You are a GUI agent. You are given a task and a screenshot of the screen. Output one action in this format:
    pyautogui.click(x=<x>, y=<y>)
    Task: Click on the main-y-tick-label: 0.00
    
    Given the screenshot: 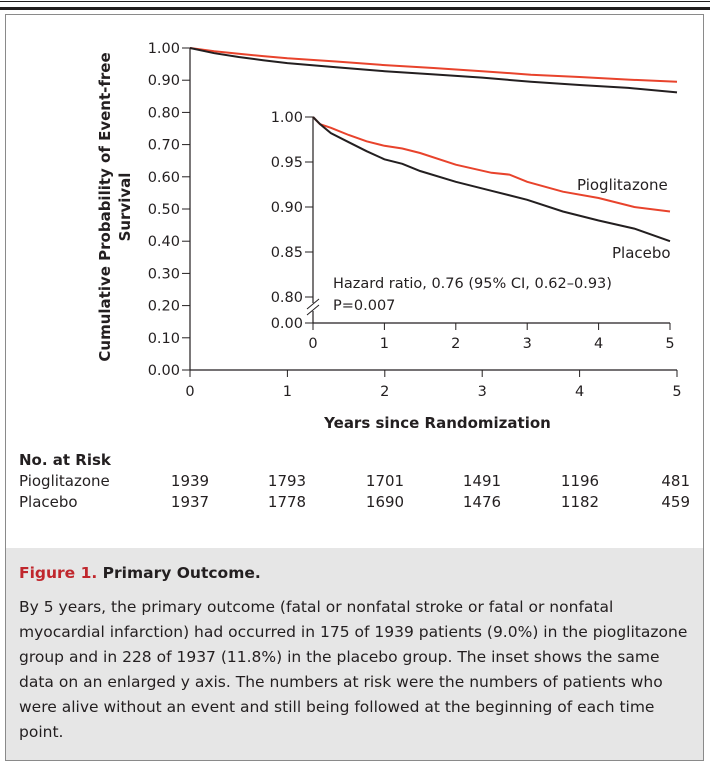 What is the action you would take?
    pyautogui.click(x=164, y=371)
    